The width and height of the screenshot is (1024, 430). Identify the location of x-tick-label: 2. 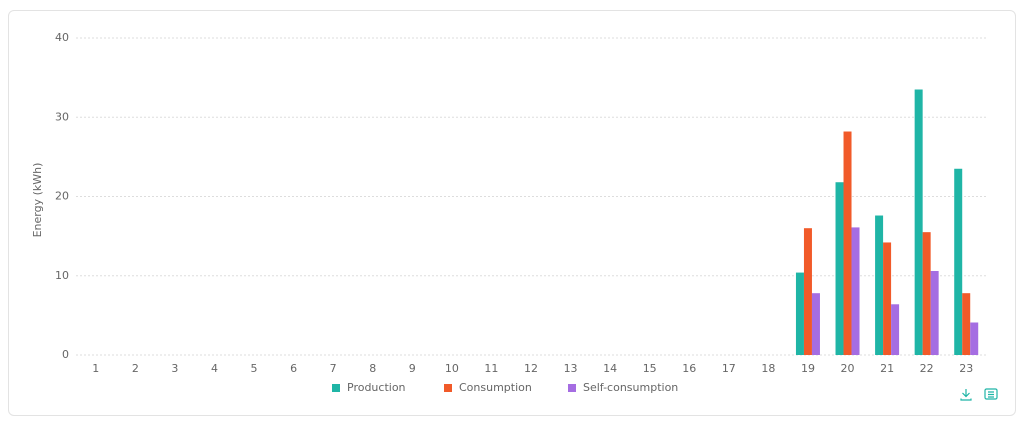
(135, 368).